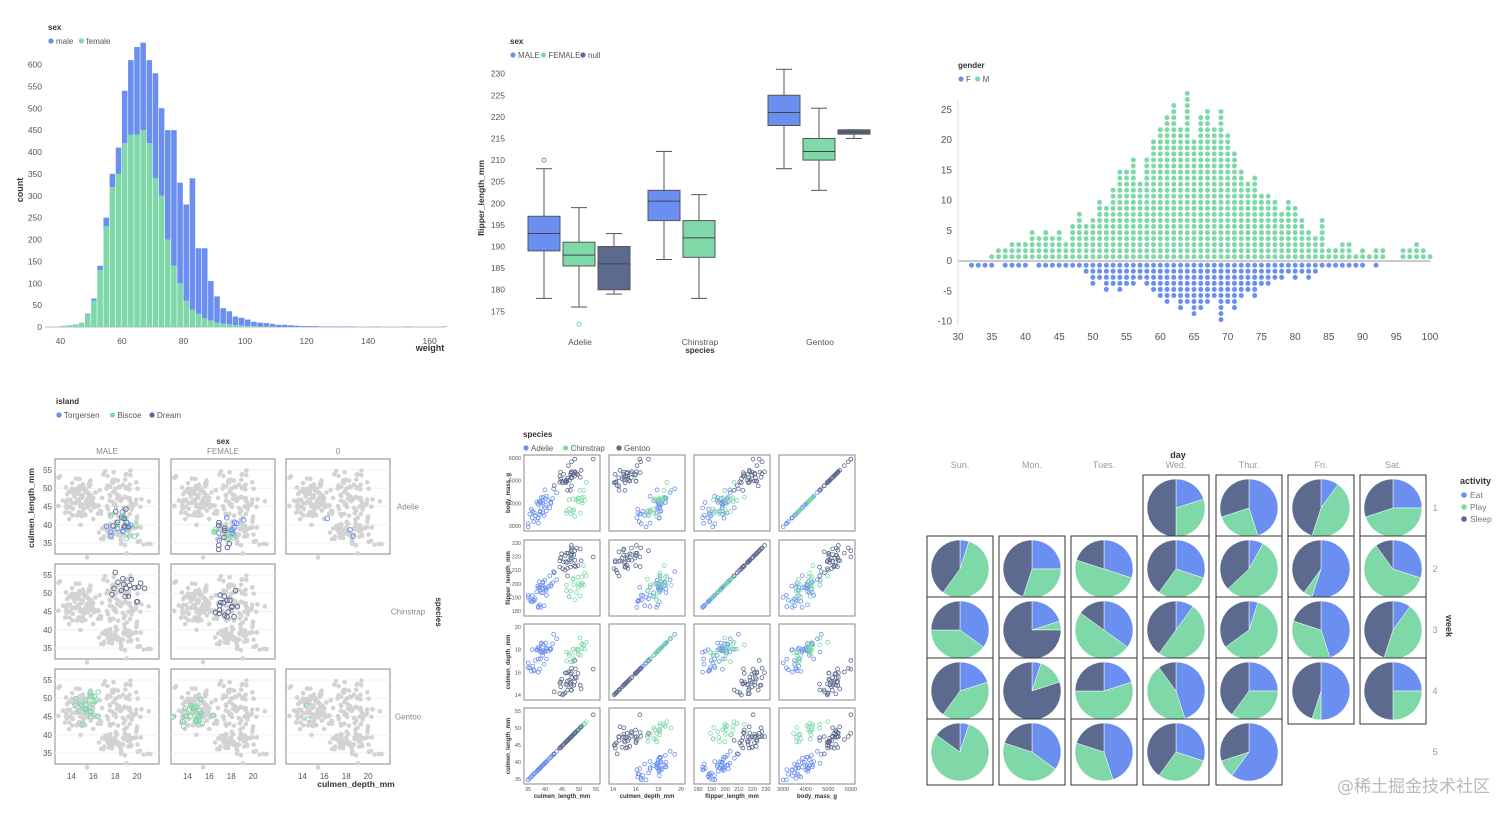 The height and width of the screenshot is (819, 1512). I want to click on box-legend-item: MALE, so click(529, 55).